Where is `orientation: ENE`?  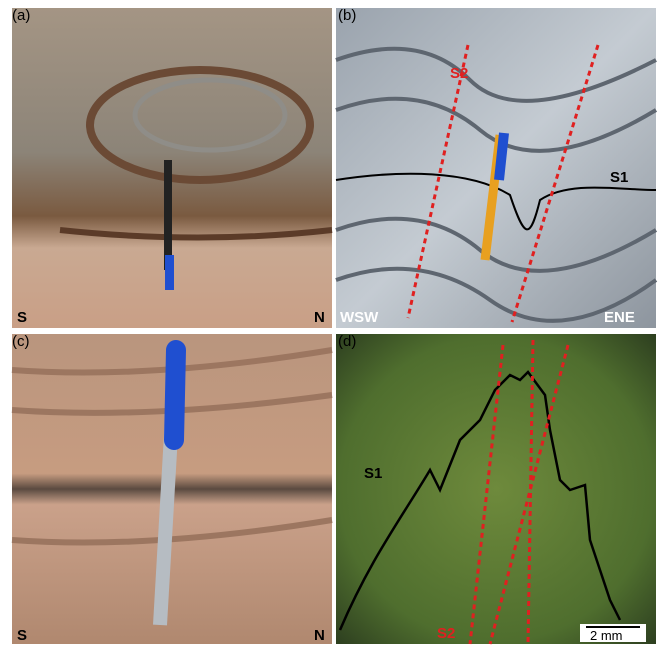 orientation: ENE is located at coordinates (619, 317).